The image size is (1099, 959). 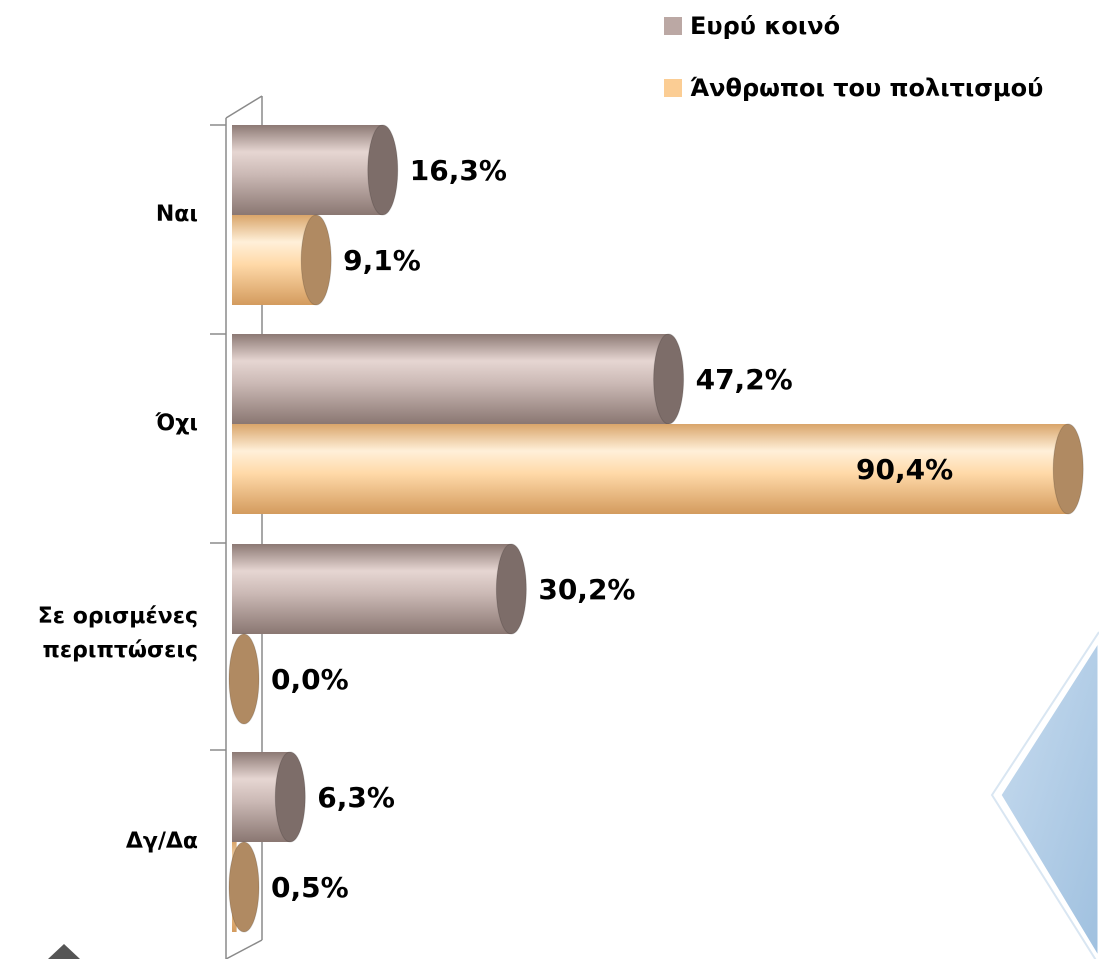 What do you see at coordinates (176, 423) in the screenshot?
I see `category-label-2: Όχι` at bounding box center [176, 423].